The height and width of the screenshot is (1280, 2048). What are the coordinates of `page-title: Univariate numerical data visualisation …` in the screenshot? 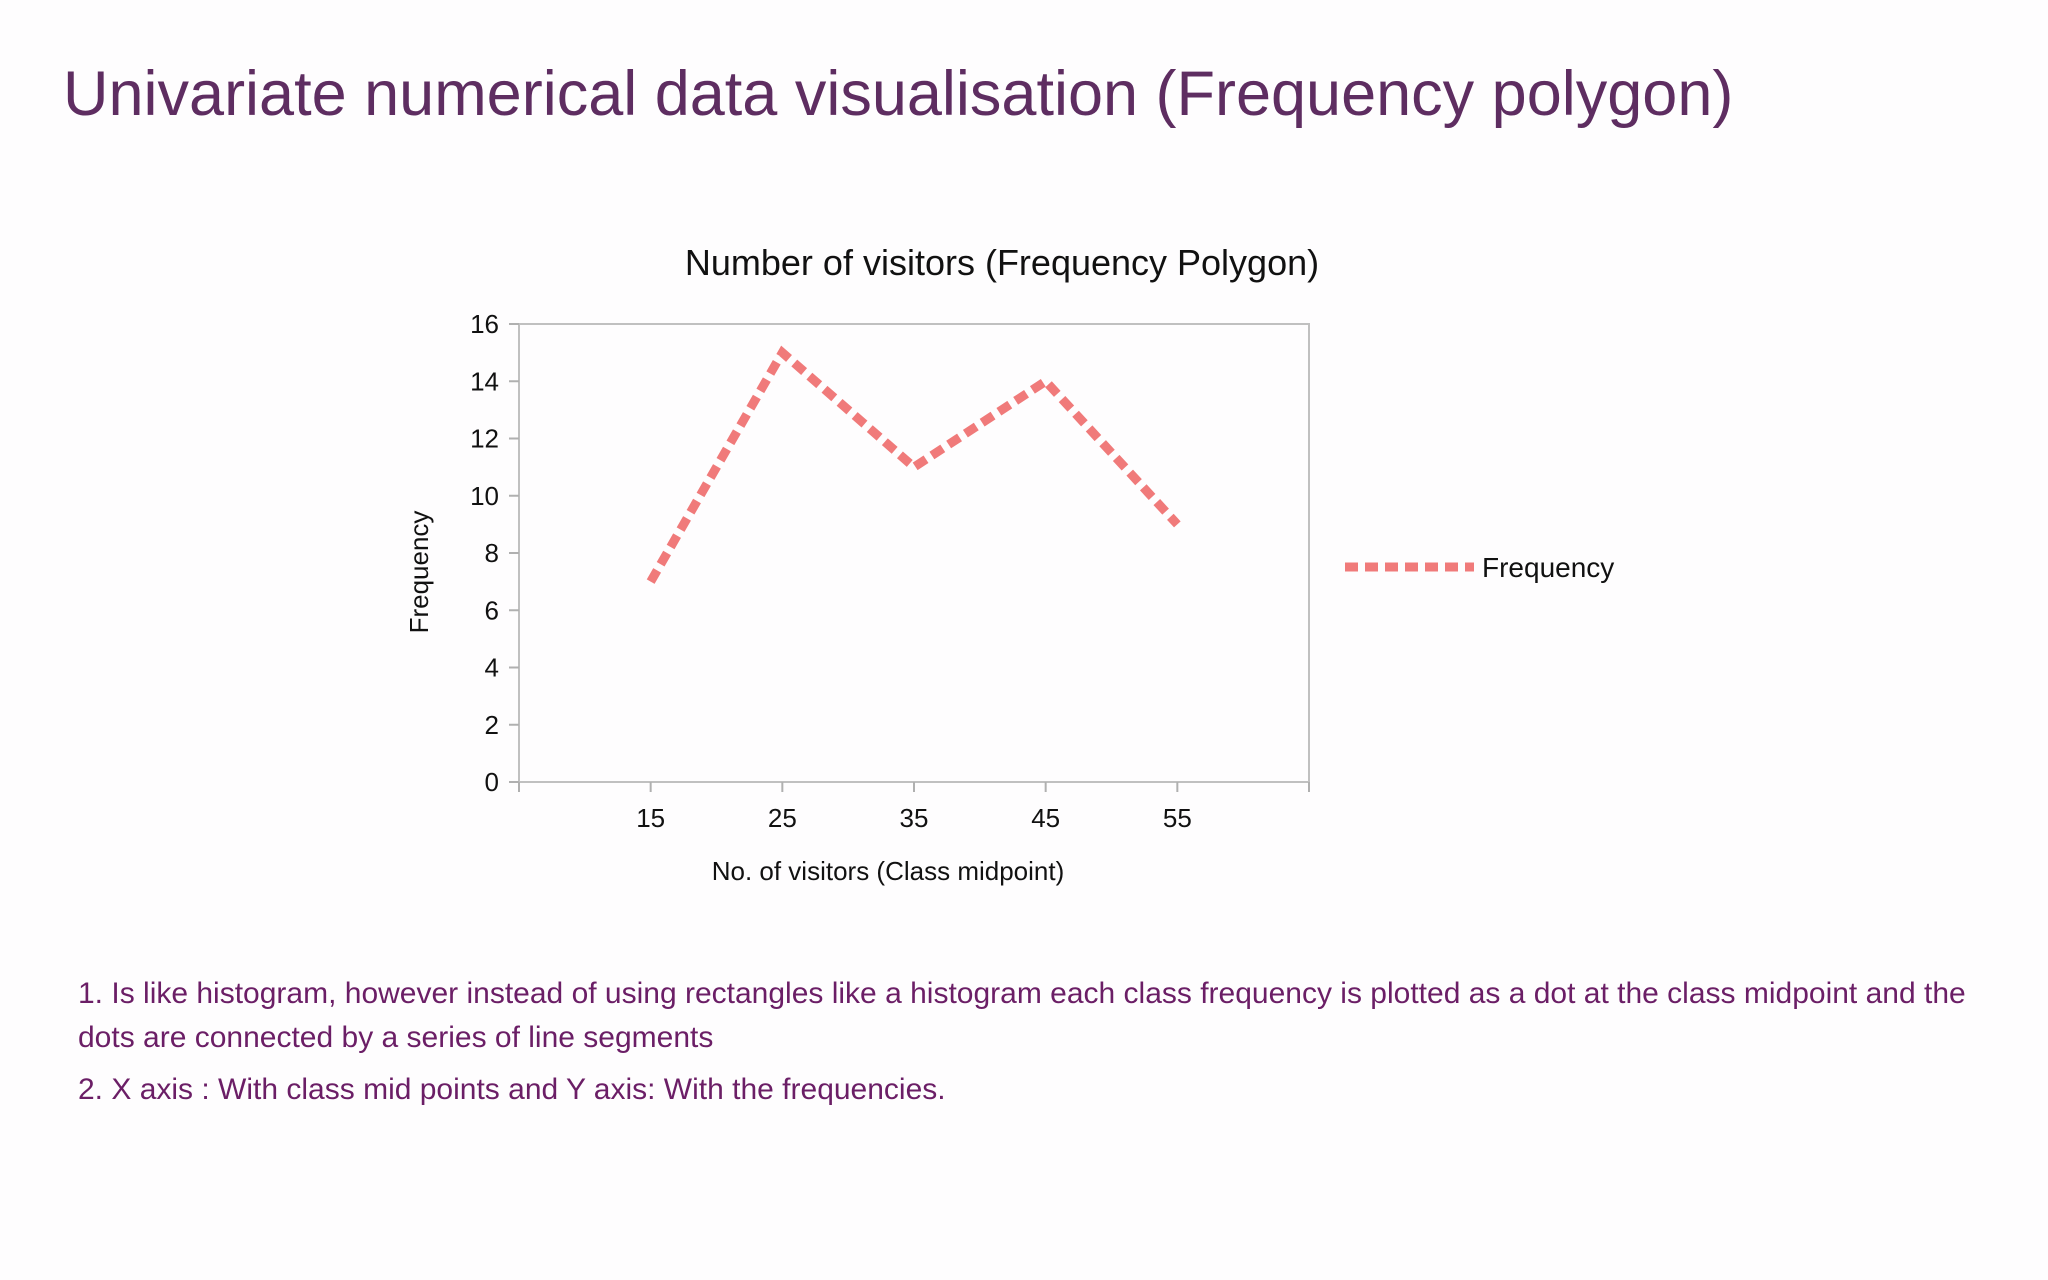 It's located at (898, 94).